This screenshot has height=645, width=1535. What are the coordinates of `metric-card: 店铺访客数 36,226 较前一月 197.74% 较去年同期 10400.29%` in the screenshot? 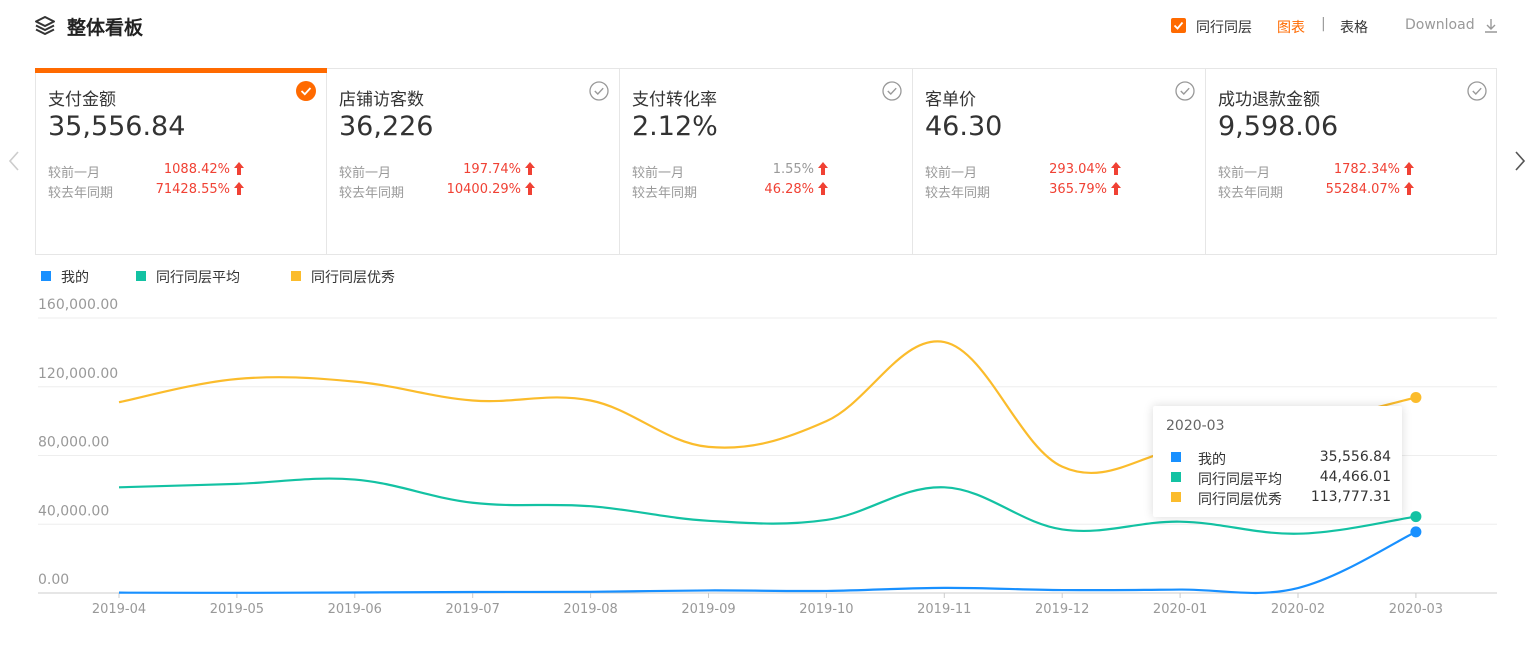 It's located at (473, 161).